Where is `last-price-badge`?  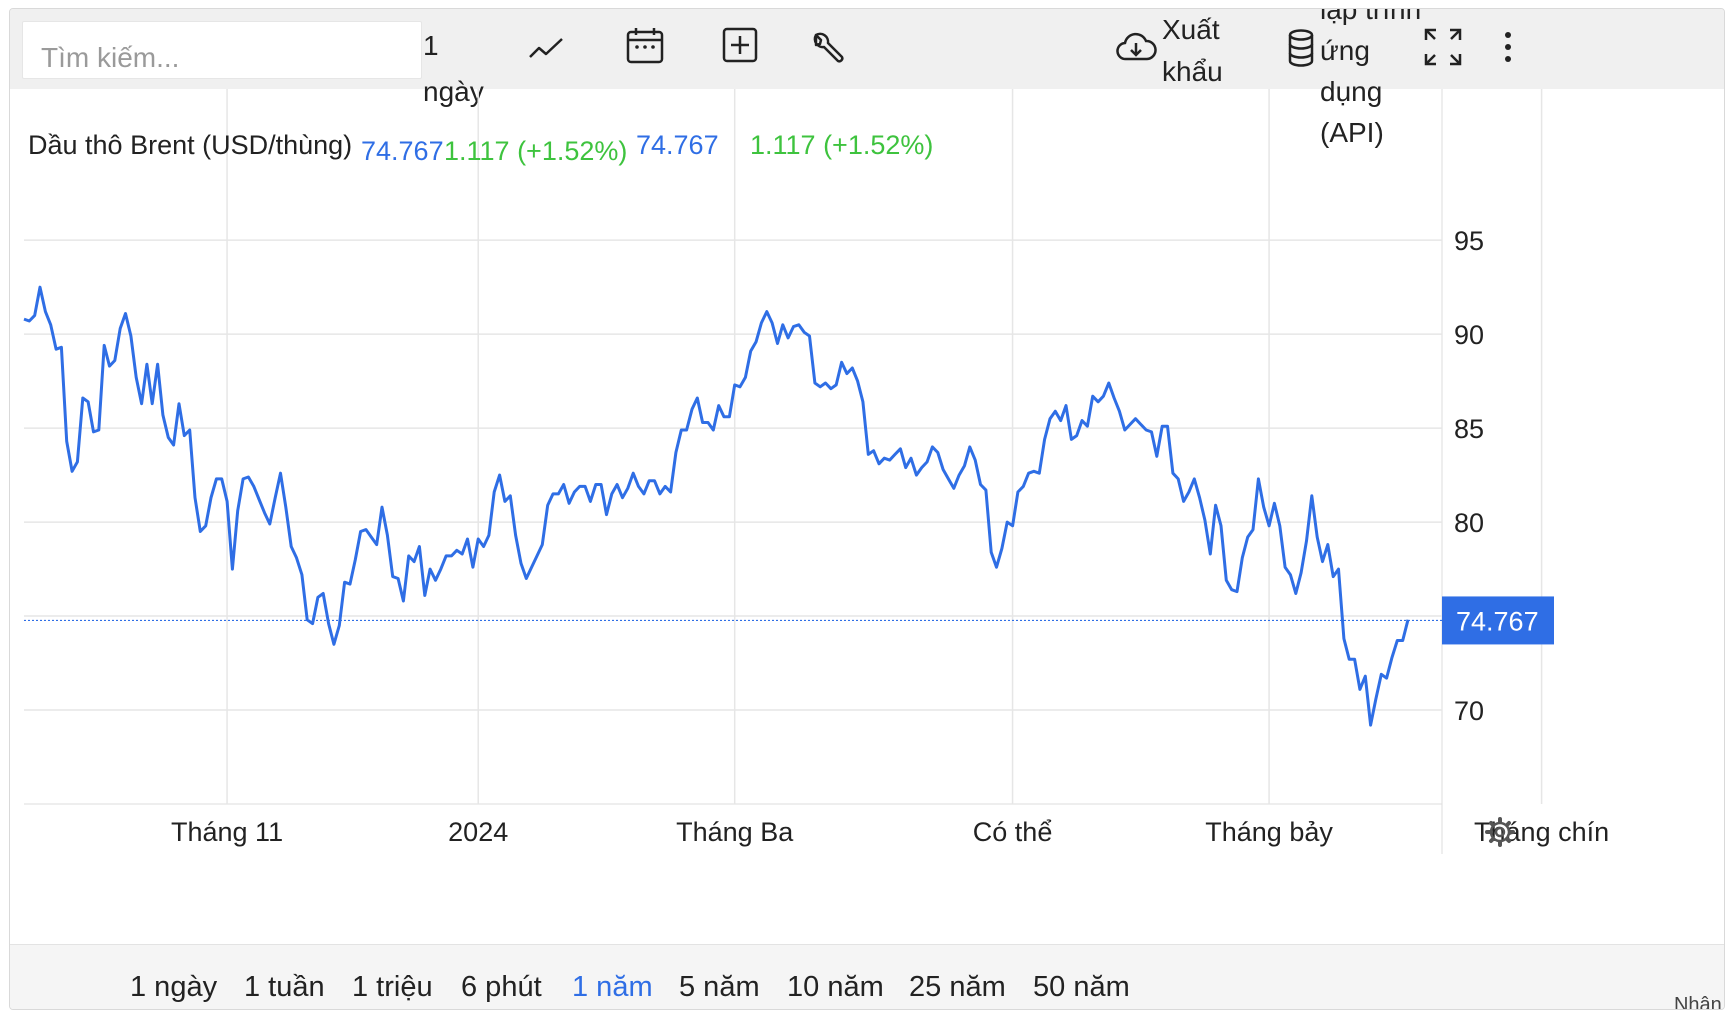
last-price-badge is located at coordinates (1498, 620).